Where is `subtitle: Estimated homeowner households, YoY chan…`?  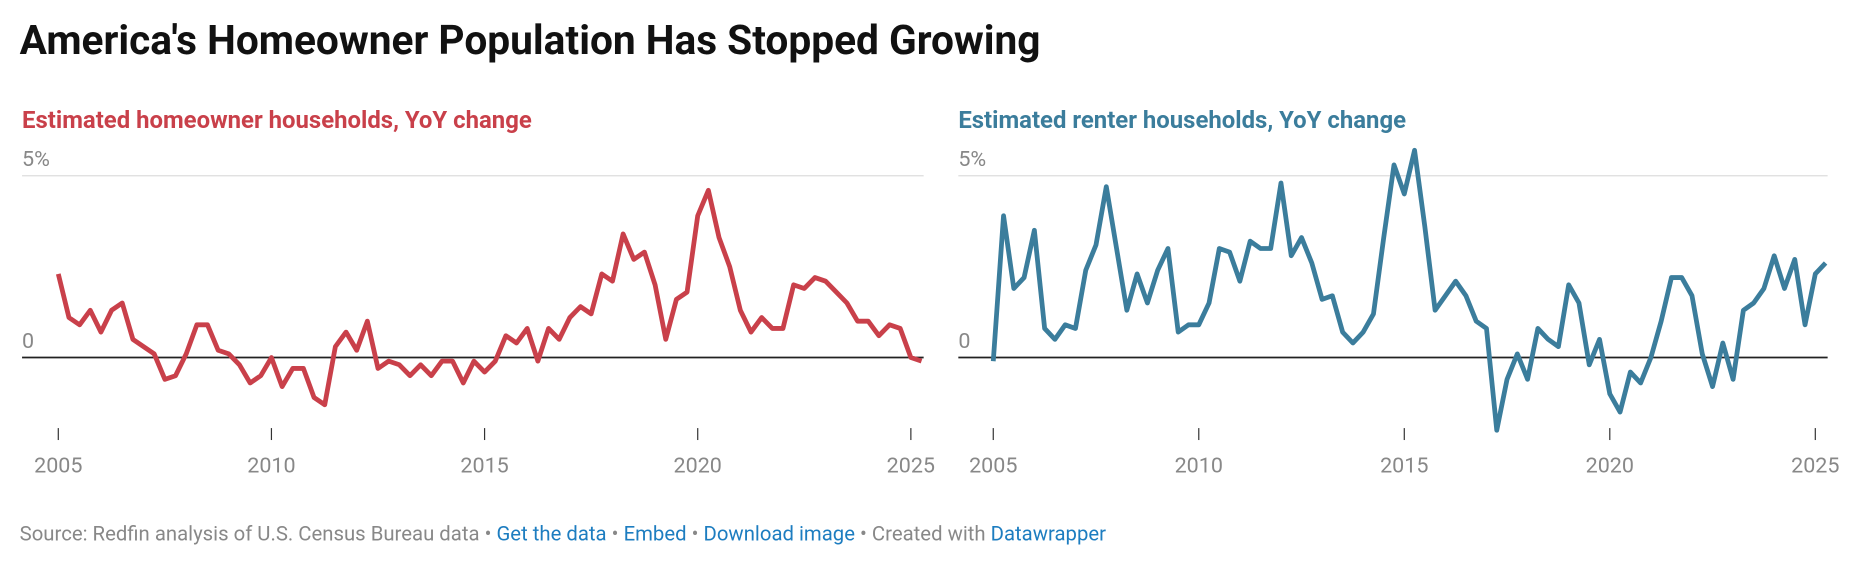 subtitle: Estimated homeowner households, YoY chan… is located at coordinates (277, 120).